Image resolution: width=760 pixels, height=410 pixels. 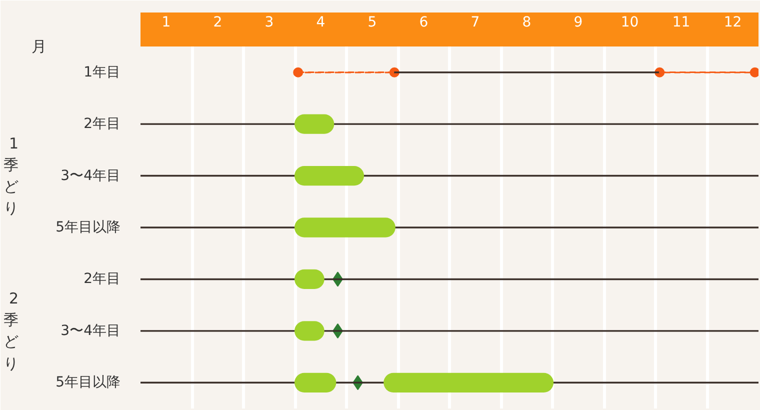 I want to click on x-tick-label: 9, so click(x=578, y=22).